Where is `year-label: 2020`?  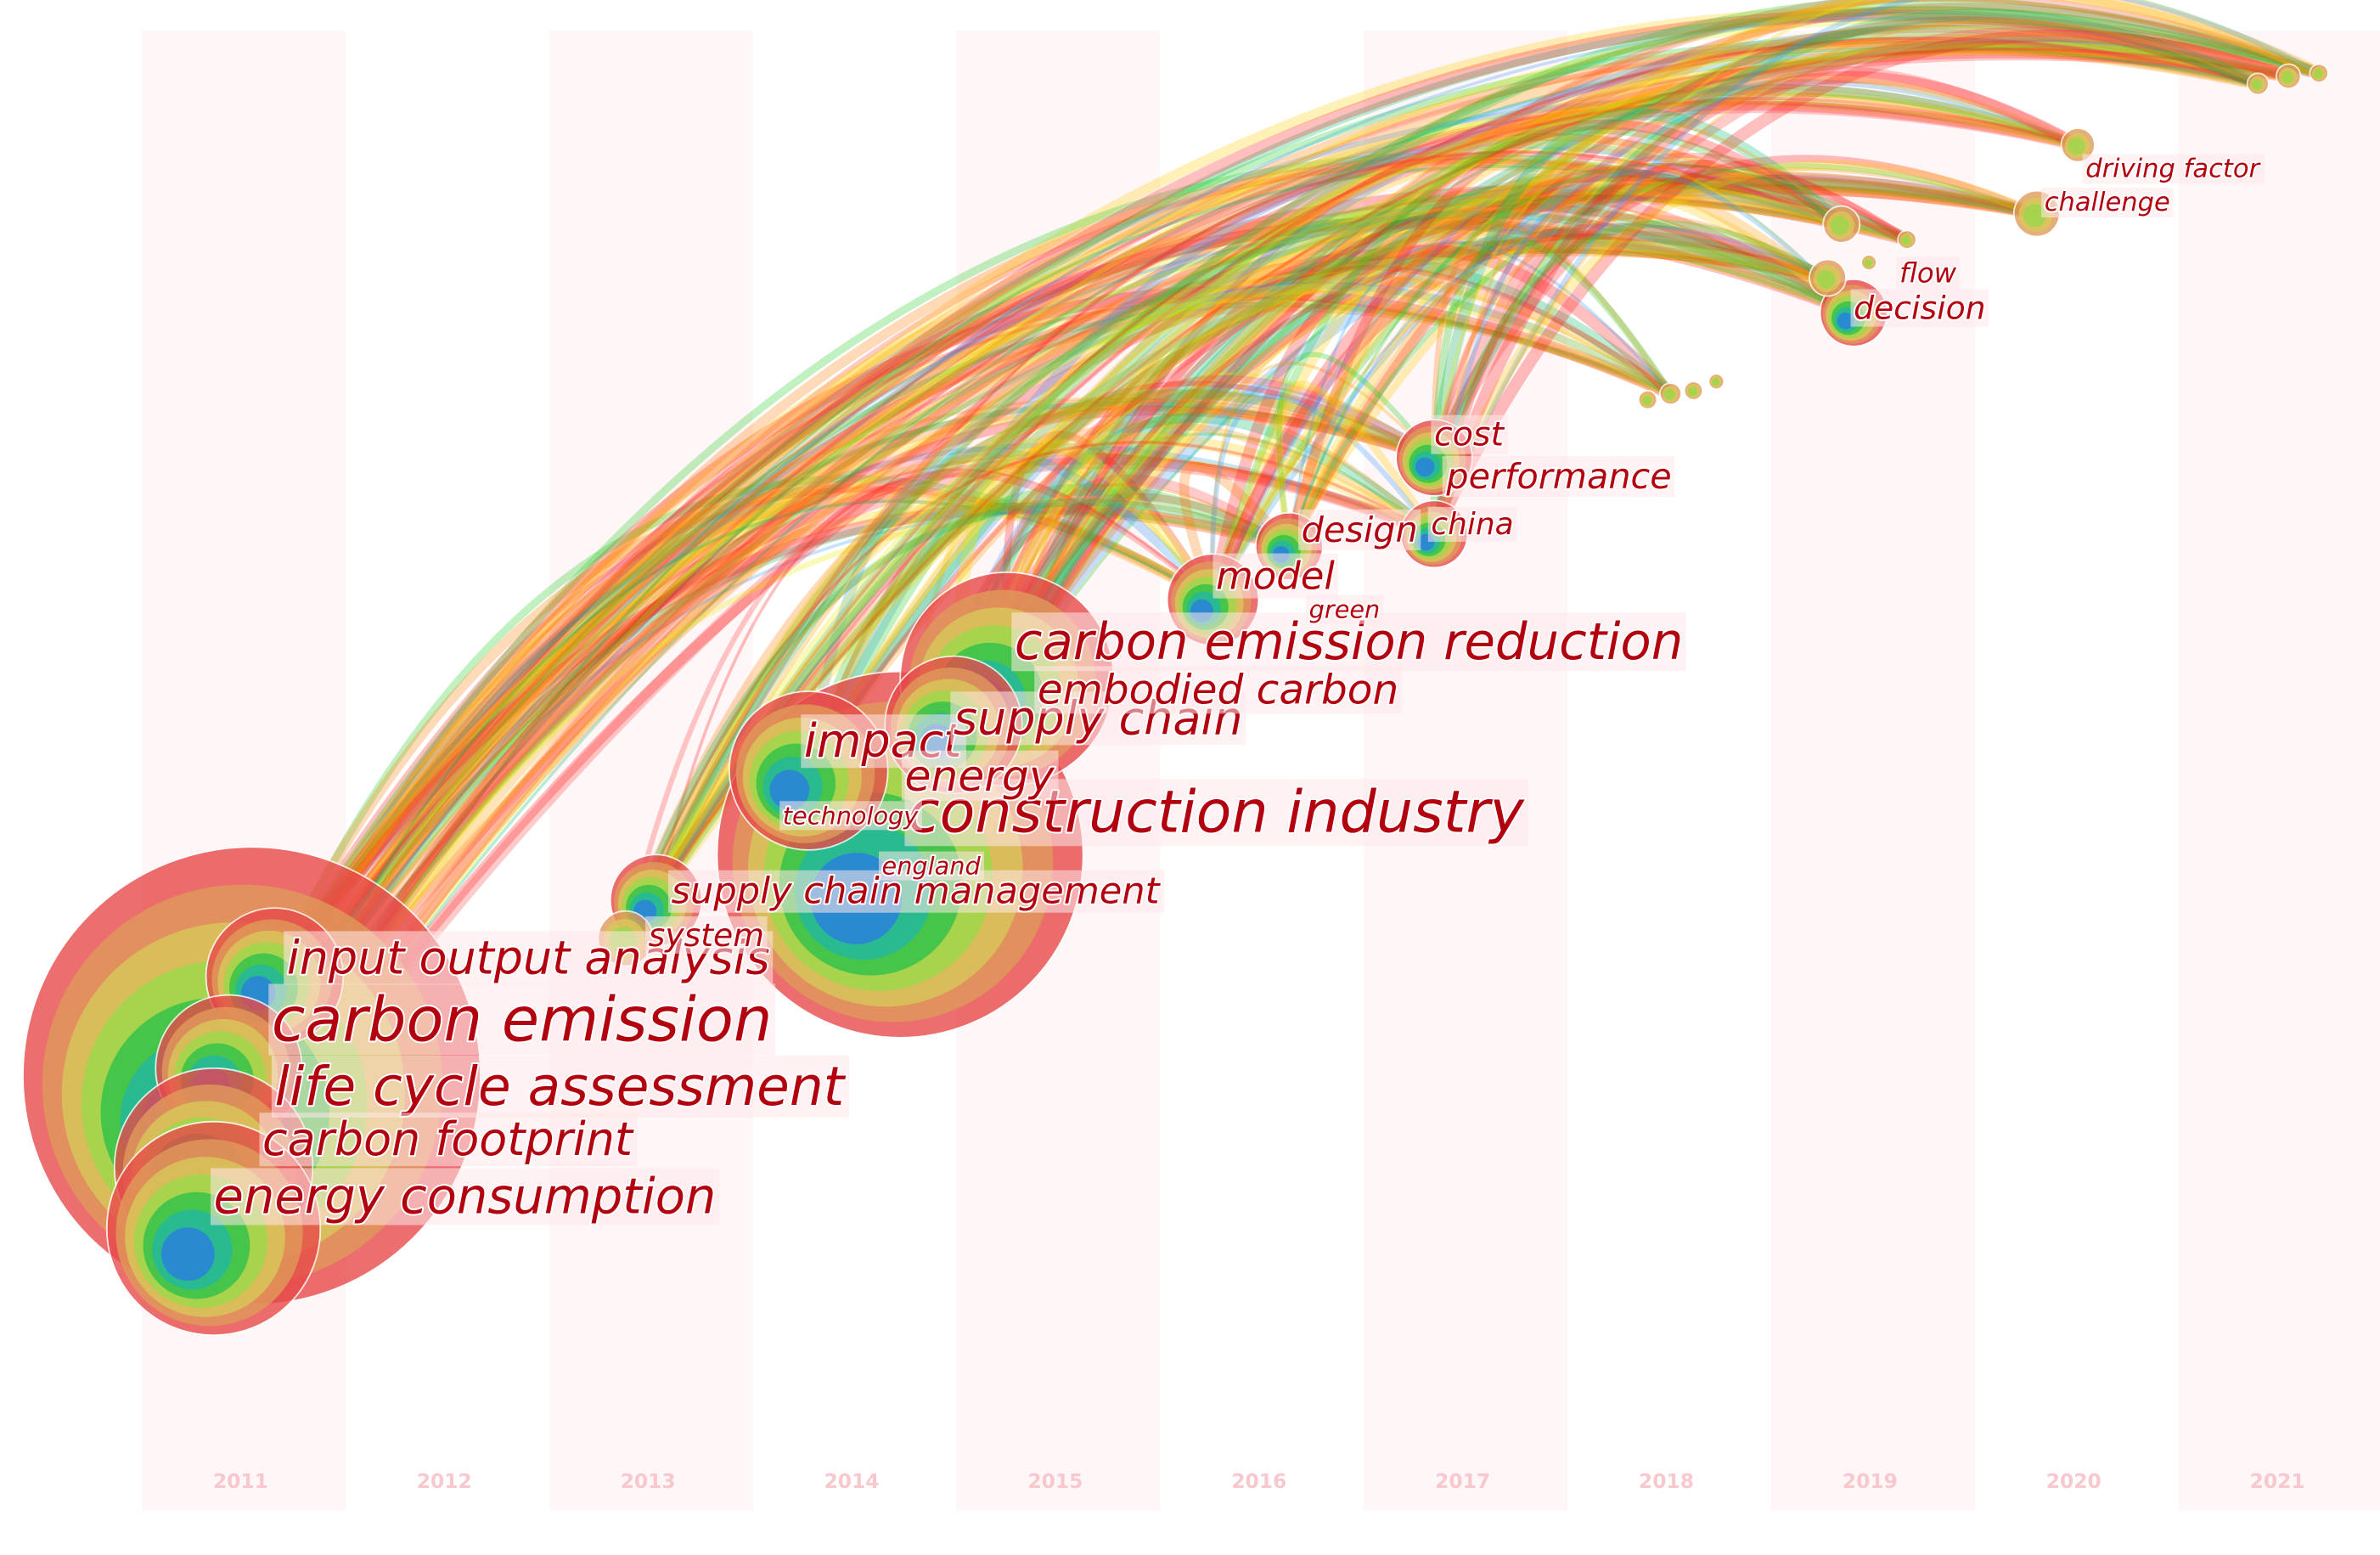 year-label: 2020 is located at coordinates (2073, 1481).